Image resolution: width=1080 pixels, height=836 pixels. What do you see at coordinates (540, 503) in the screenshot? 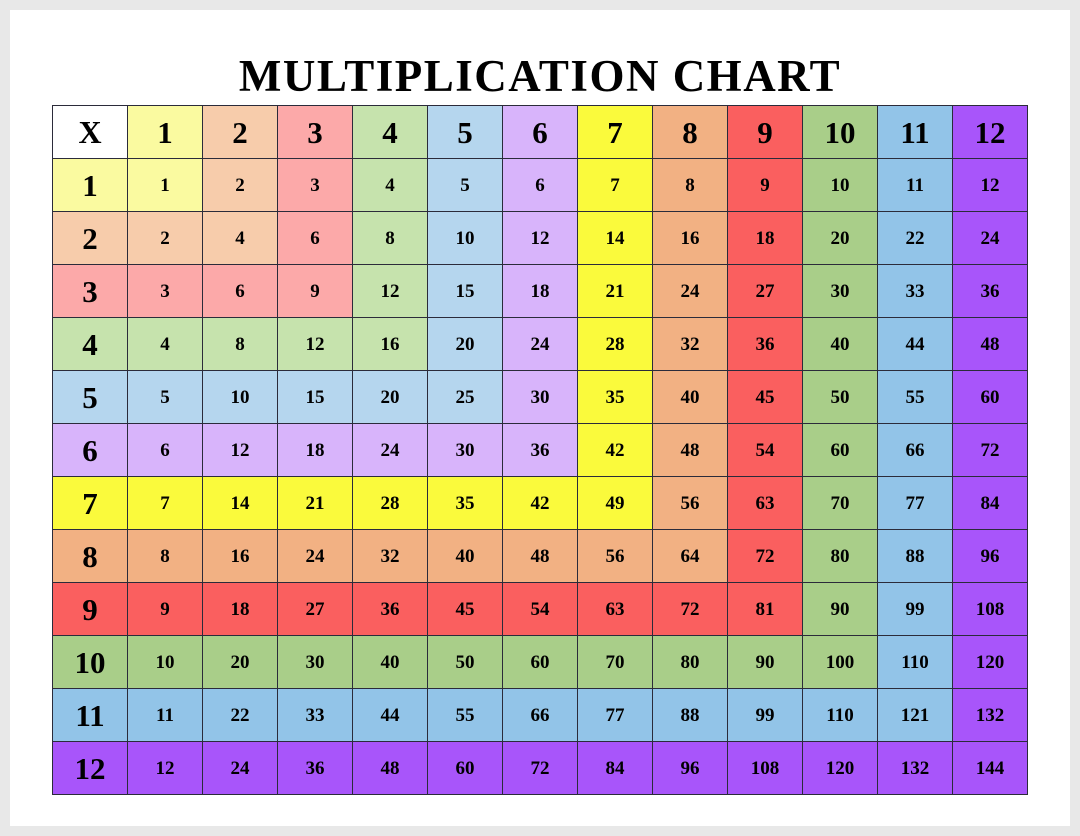
I see `cell-7x6: 42` at bounding box center [540, 503].